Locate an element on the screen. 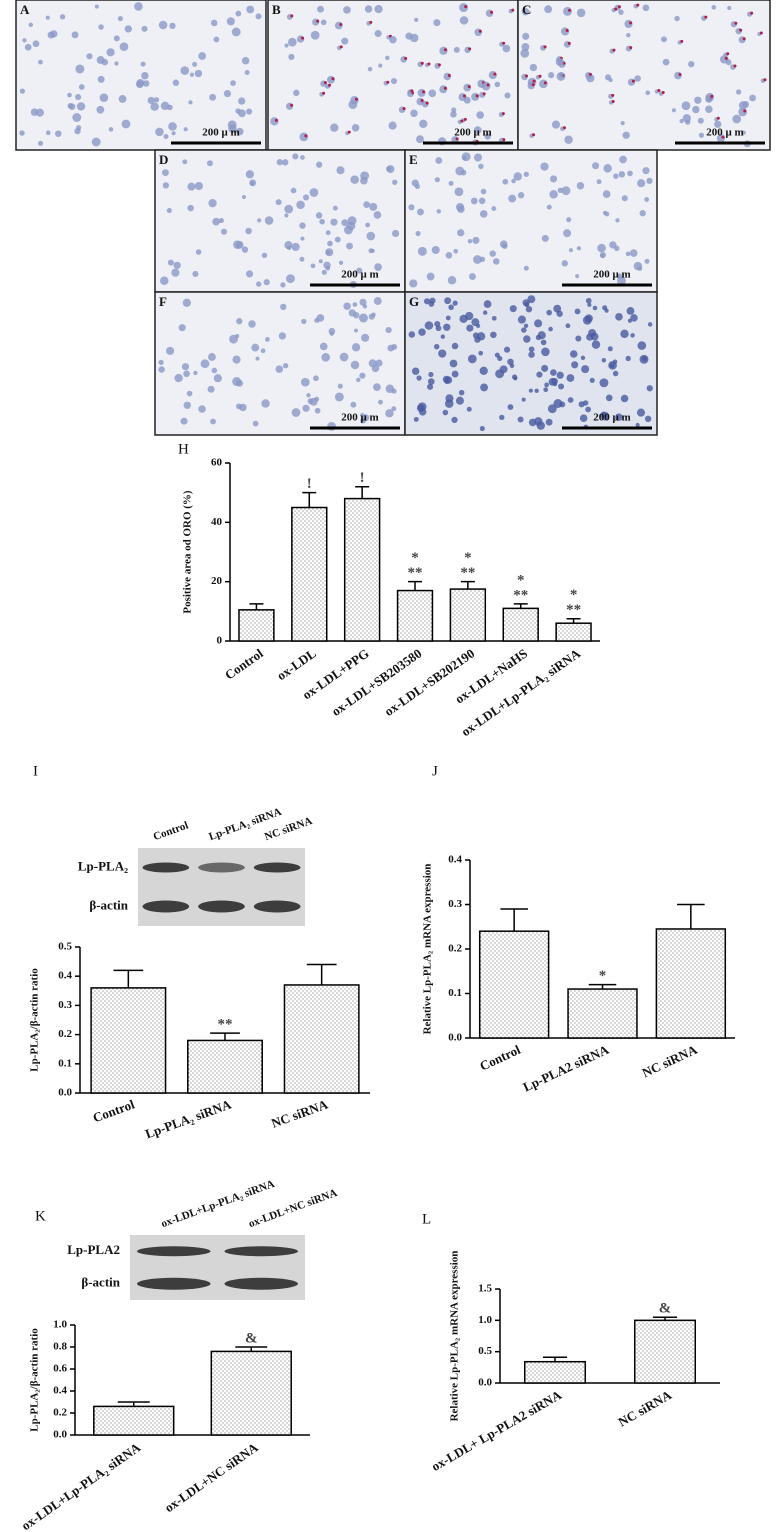 The width and height of the screenshot is (779, 1532). blot-row-label: β-actin is located at coordinates (100, 1282).